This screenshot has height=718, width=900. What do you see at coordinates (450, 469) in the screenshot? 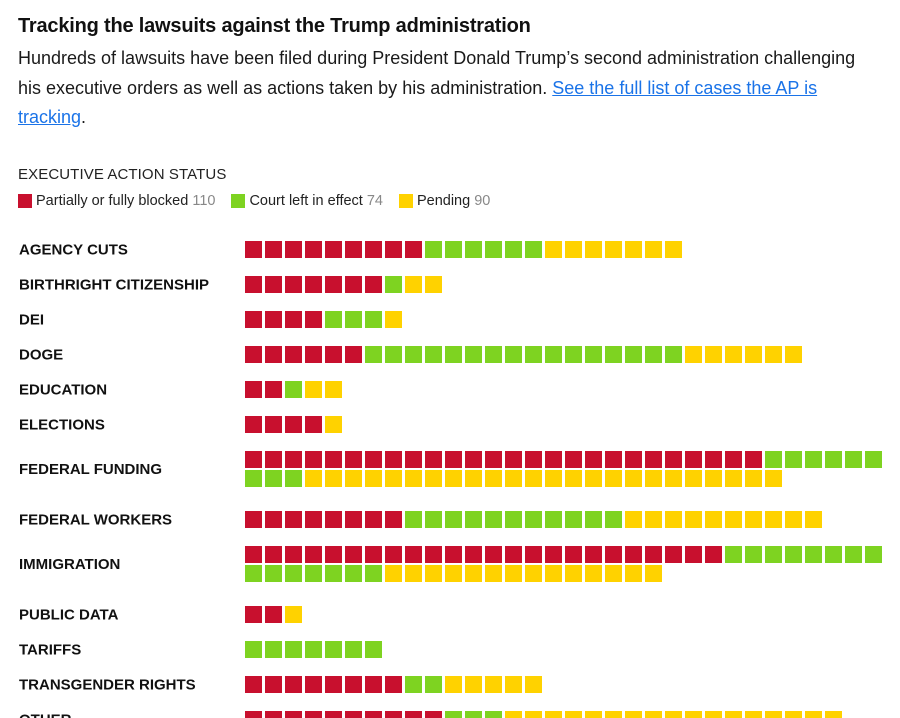
I see `category-row: FEDERAL FUNDING` at bounding box center [450, 469].